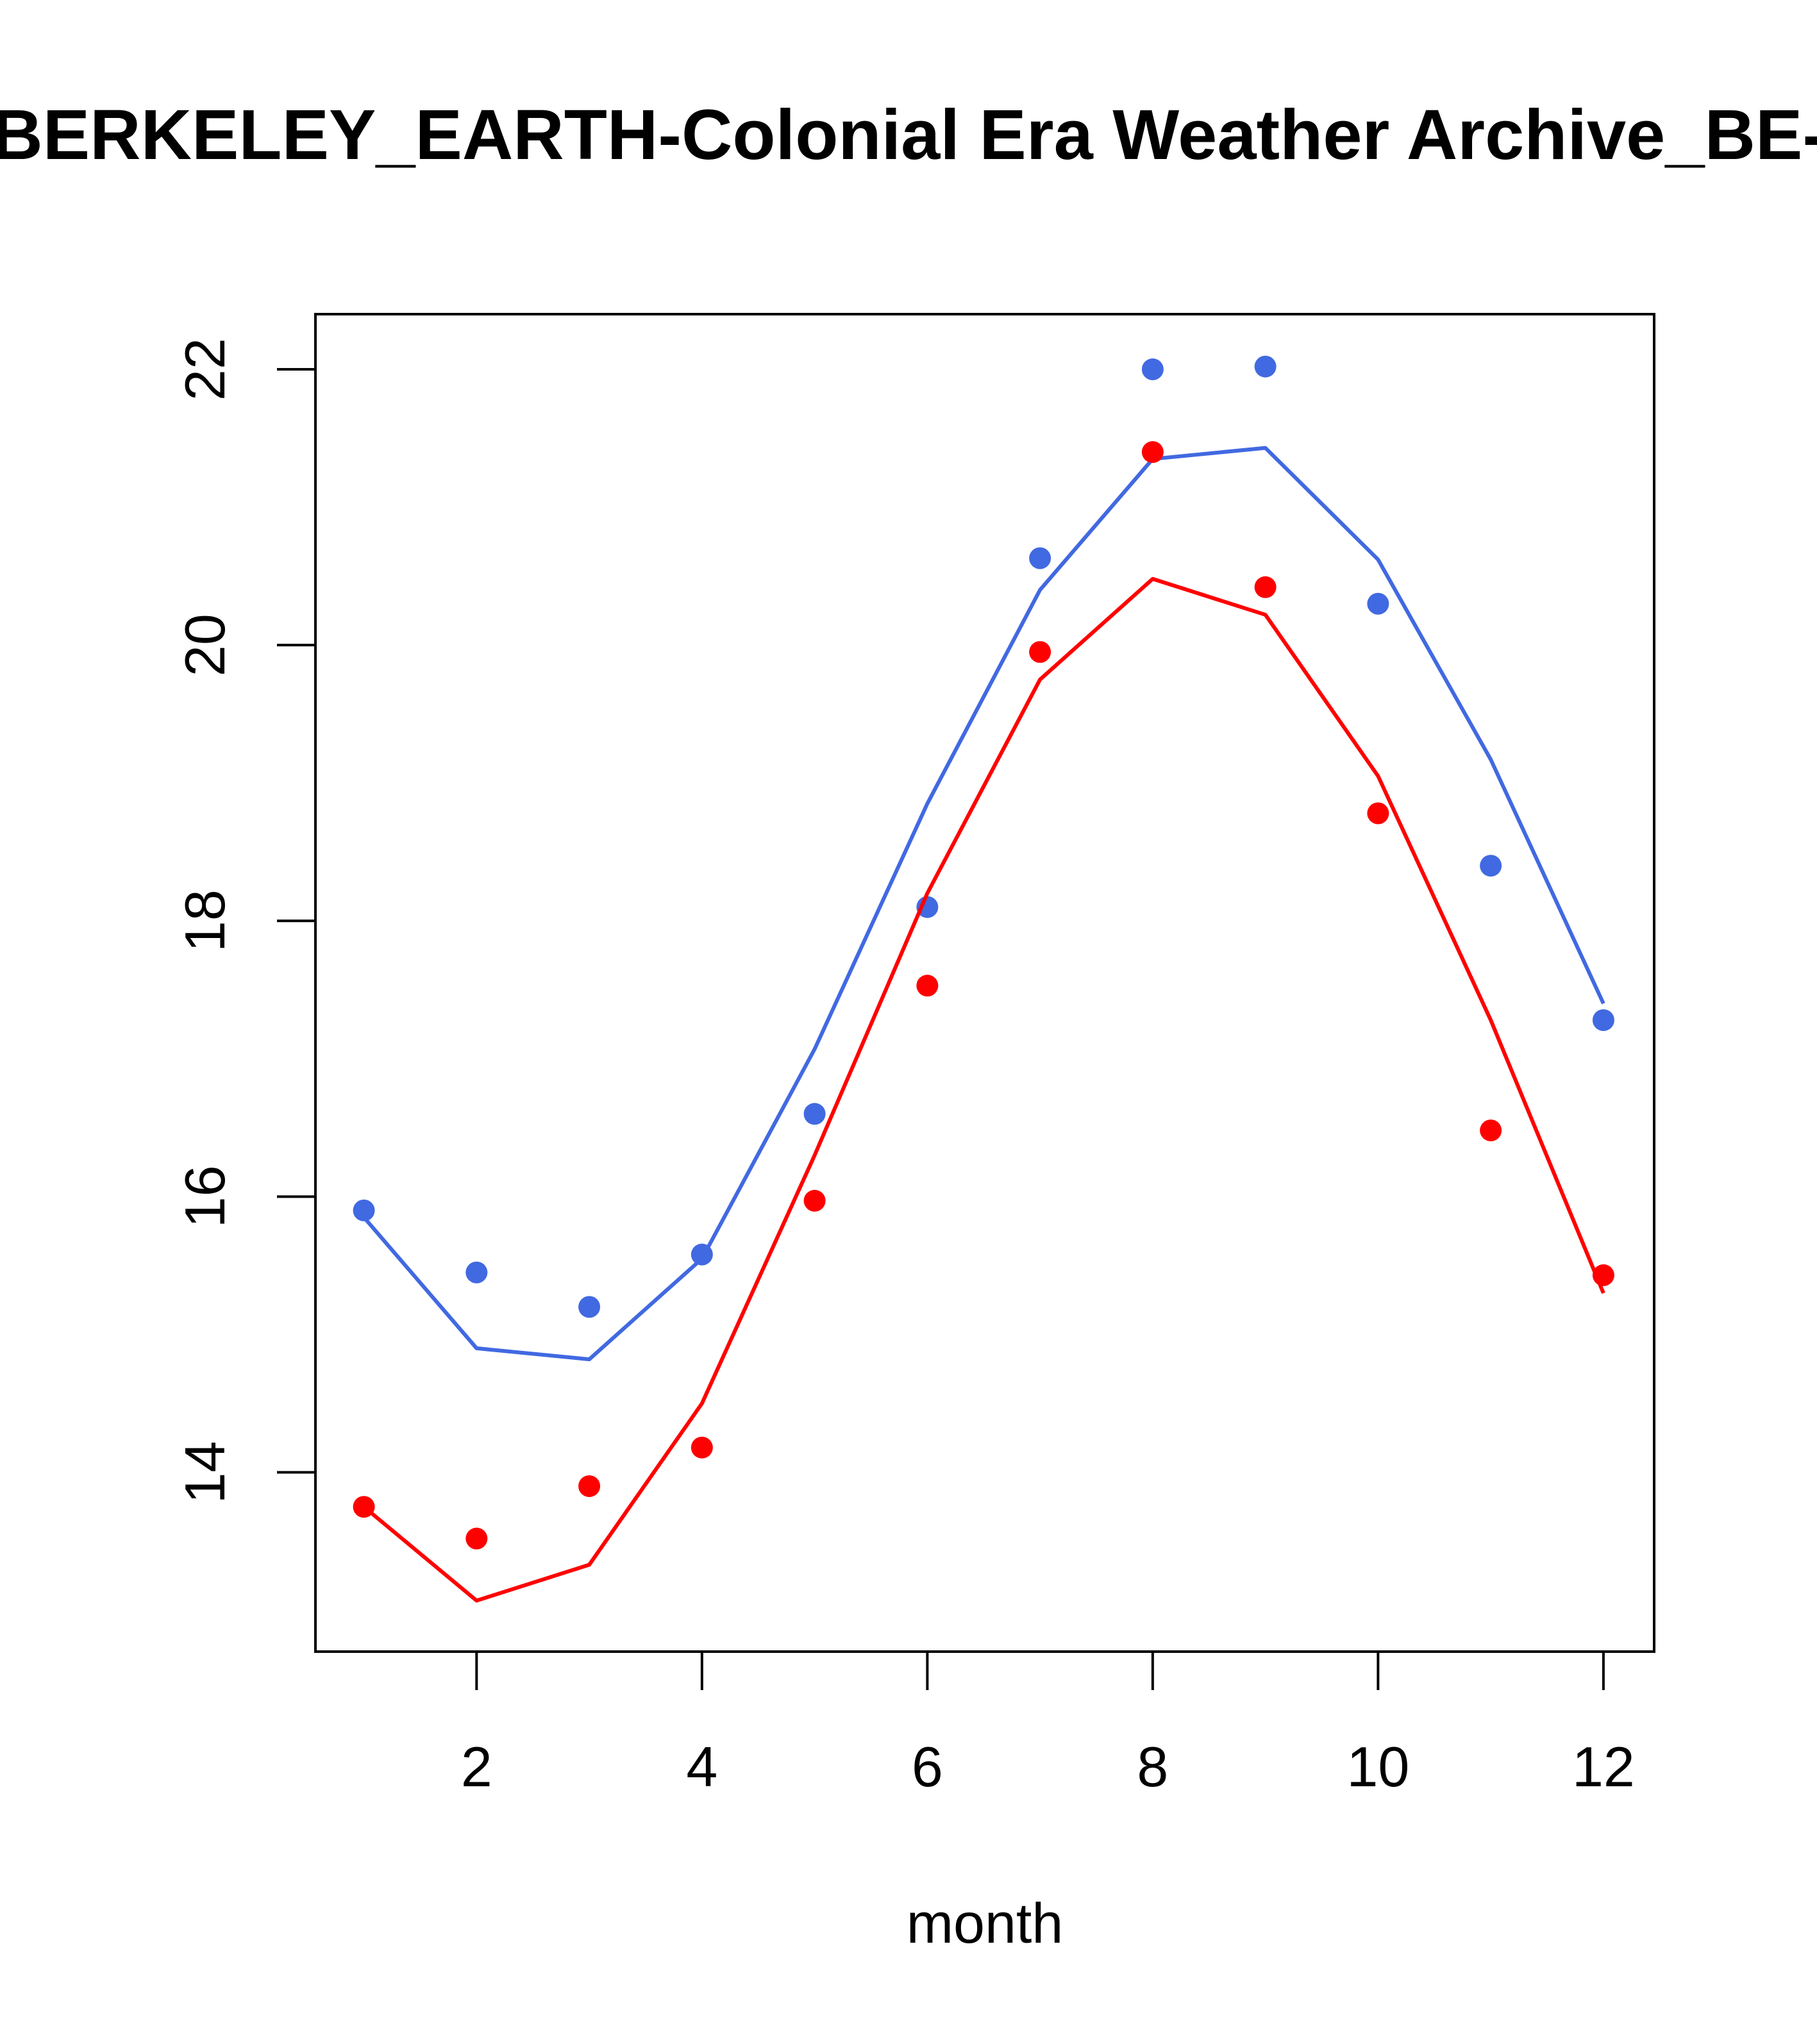 The height and width of the screenshot is (2044, 1817). What do you see at coordinates (245, 921) in the screenshot?
I see `y-axis: 14 16 18 20 22` at bounding box center [245, 921].